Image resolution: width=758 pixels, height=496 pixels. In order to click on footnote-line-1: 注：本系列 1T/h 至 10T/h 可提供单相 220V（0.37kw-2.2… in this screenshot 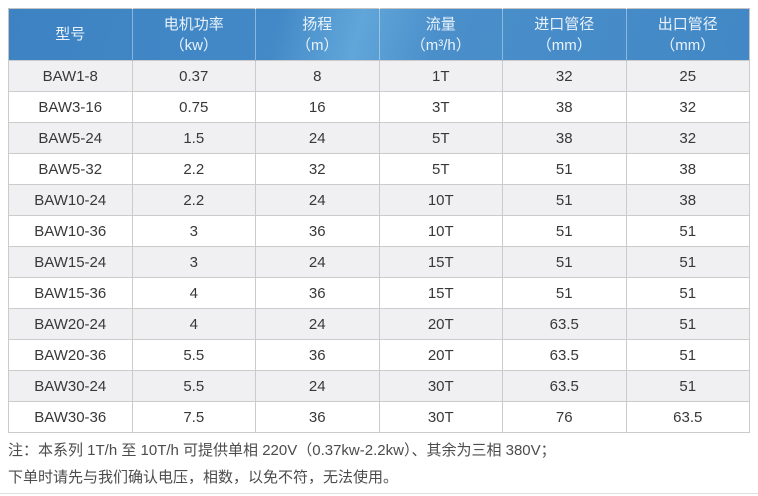, I will do `click(282, 450)`.